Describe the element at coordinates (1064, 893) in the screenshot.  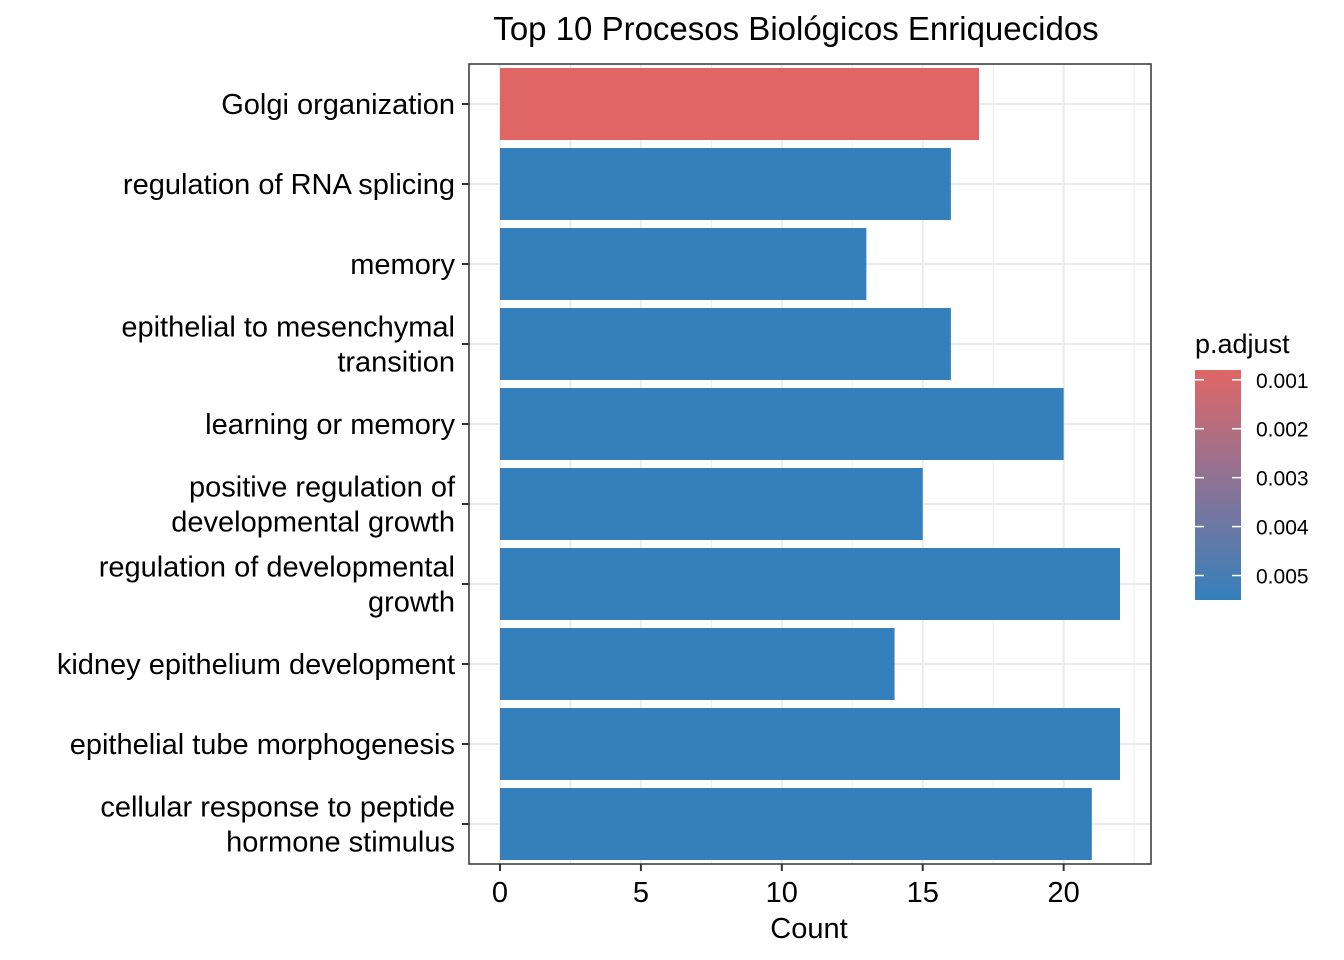
I see `x-tick-label: 20` at that location.